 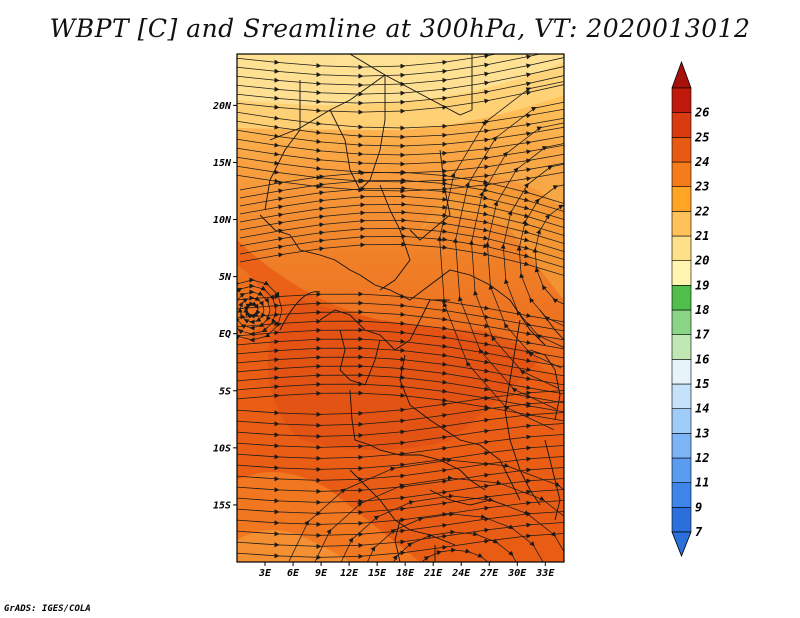 I want to click on colorbar-label: 9, so click(x=698, y=507).